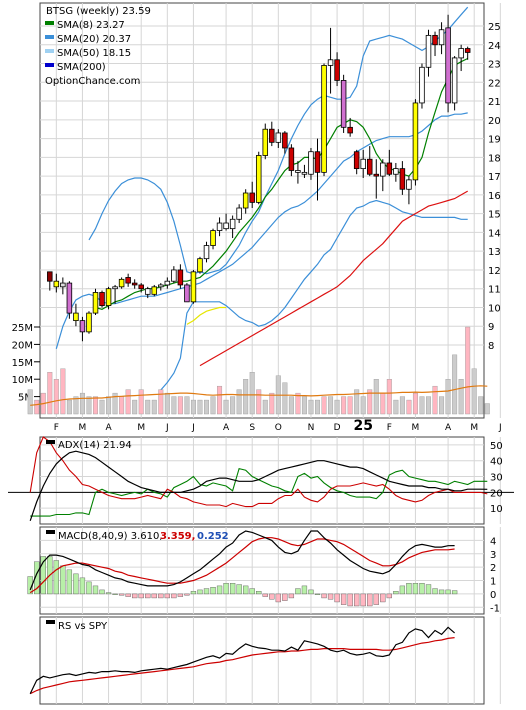 This screenshot has height=710, width=526. I want to click on macd-signal-line, so click(242, 565).